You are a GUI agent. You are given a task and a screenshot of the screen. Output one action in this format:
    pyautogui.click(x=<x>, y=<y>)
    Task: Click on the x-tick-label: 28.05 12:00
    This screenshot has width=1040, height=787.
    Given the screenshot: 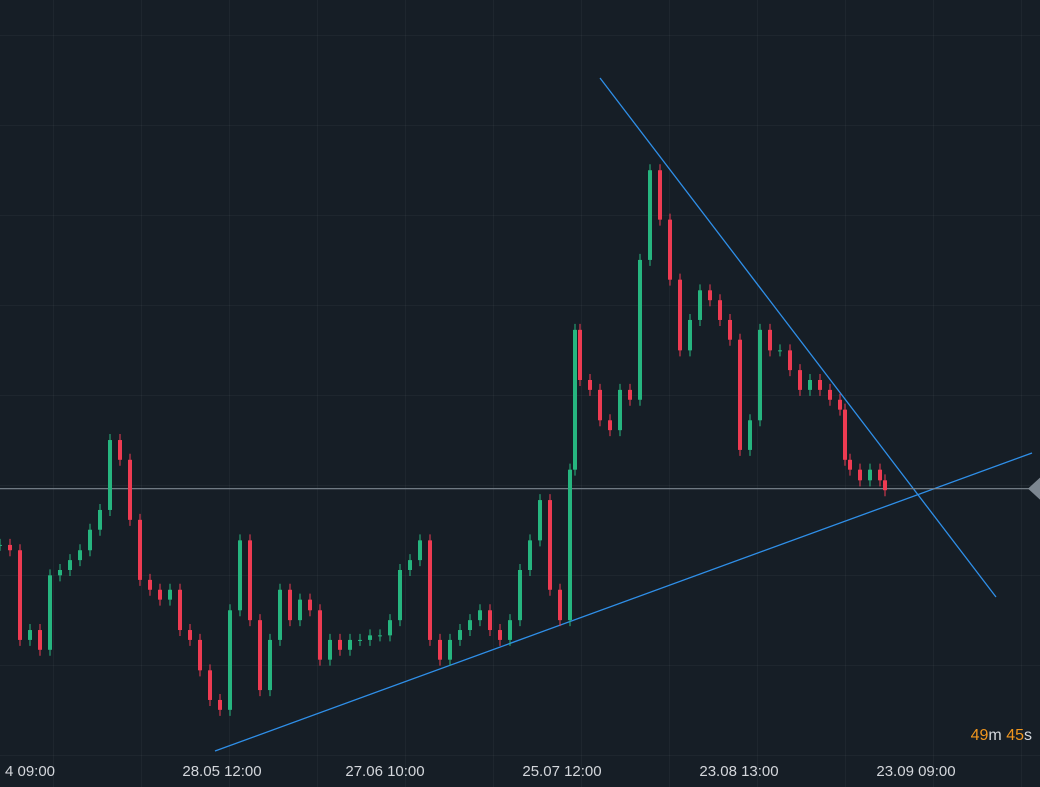 What is the action you would take?
    pyautogui.click(x=221, y=771)
    